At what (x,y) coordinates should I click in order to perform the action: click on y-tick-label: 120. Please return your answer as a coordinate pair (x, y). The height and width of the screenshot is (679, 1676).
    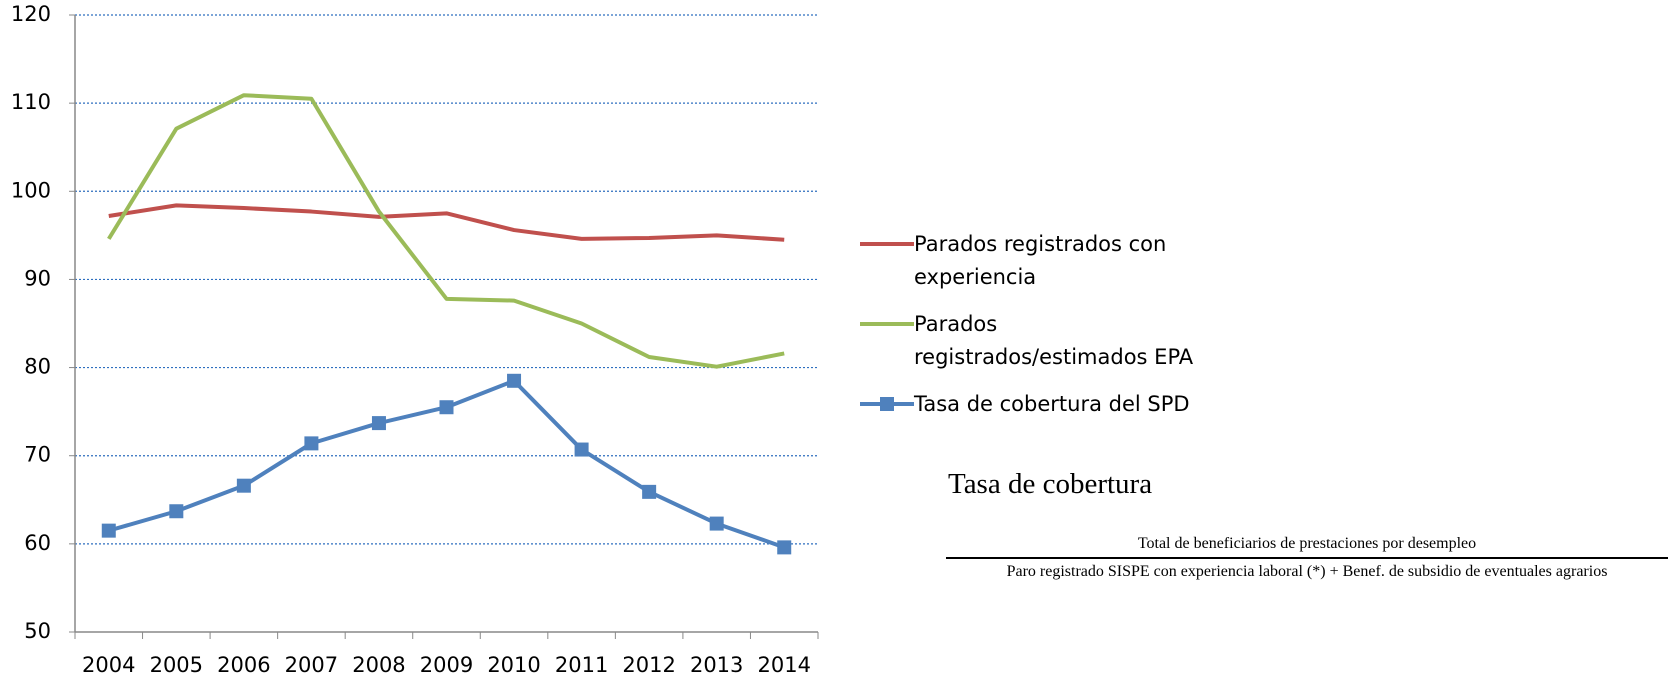
    Looking at the image, I should click on (31, 14).